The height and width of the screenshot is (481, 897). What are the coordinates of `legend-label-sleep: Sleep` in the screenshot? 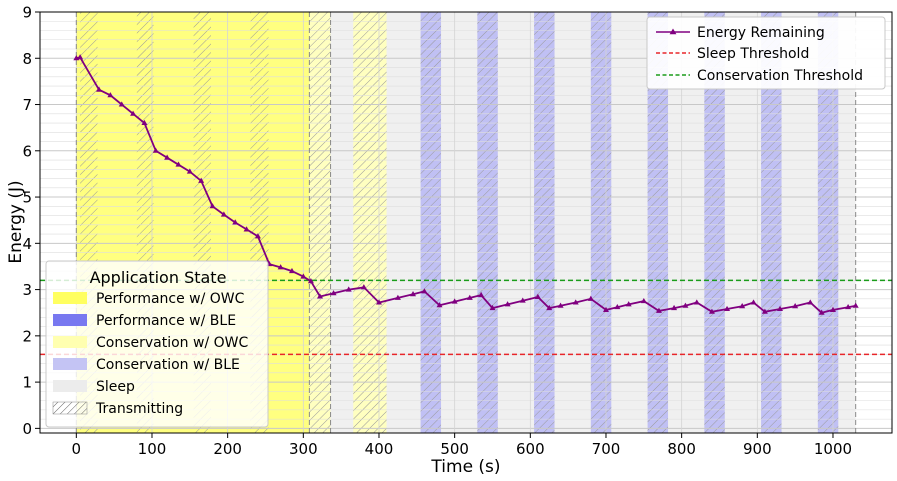 It's located at (115, 387).